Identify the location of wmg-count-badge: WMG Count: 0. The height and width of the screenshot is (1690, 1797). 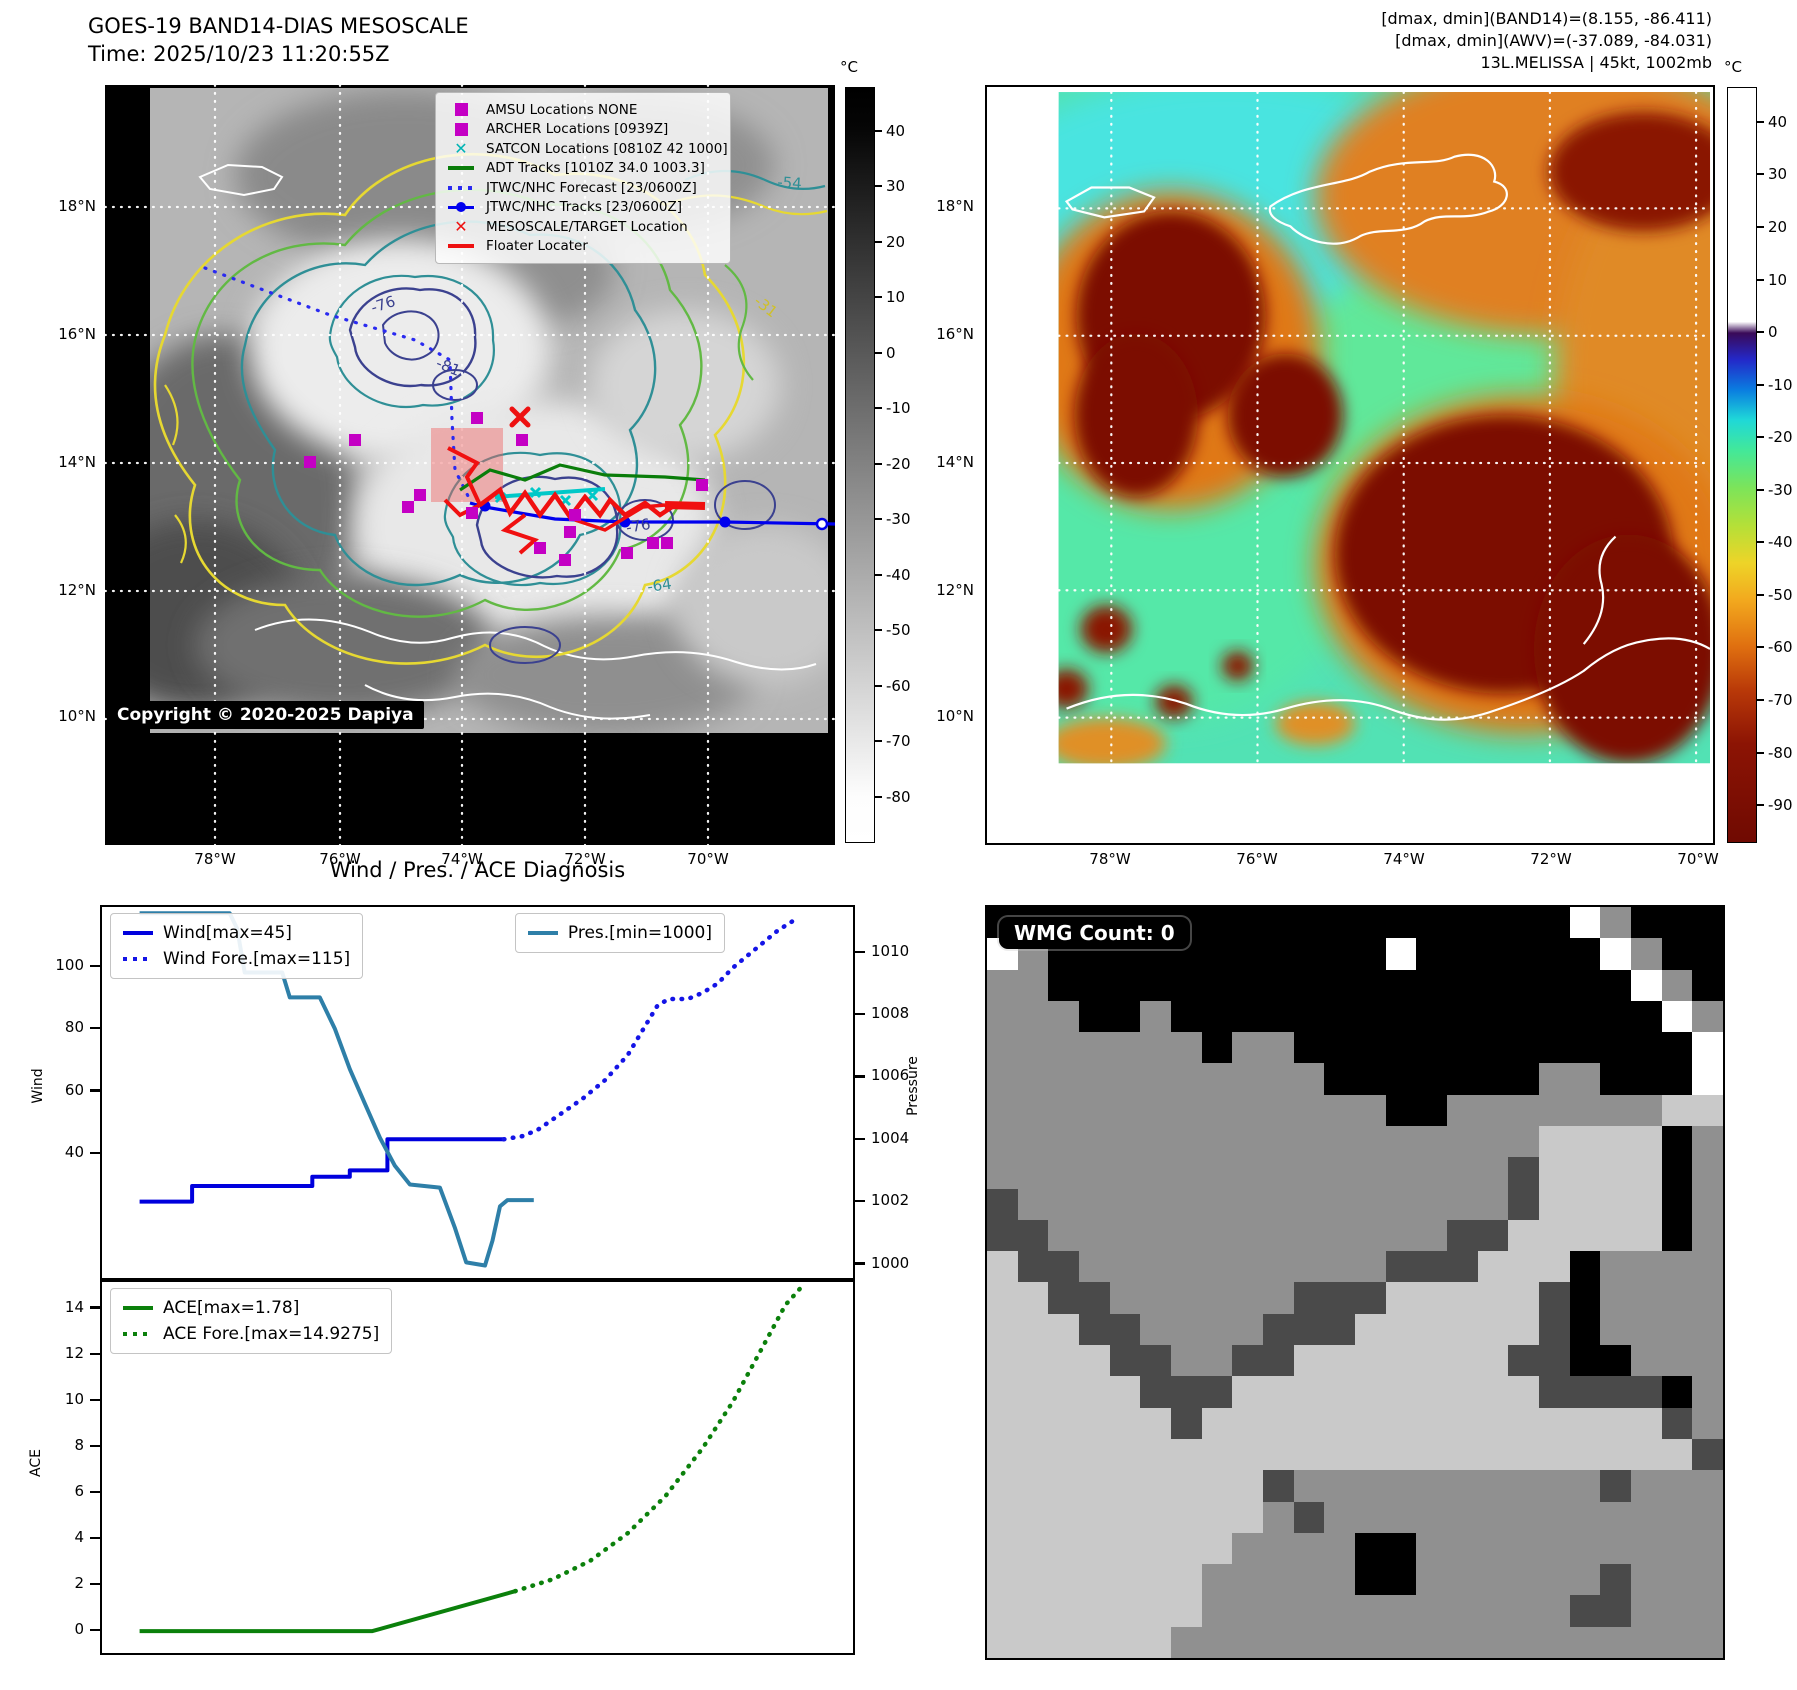
(1094, 933).